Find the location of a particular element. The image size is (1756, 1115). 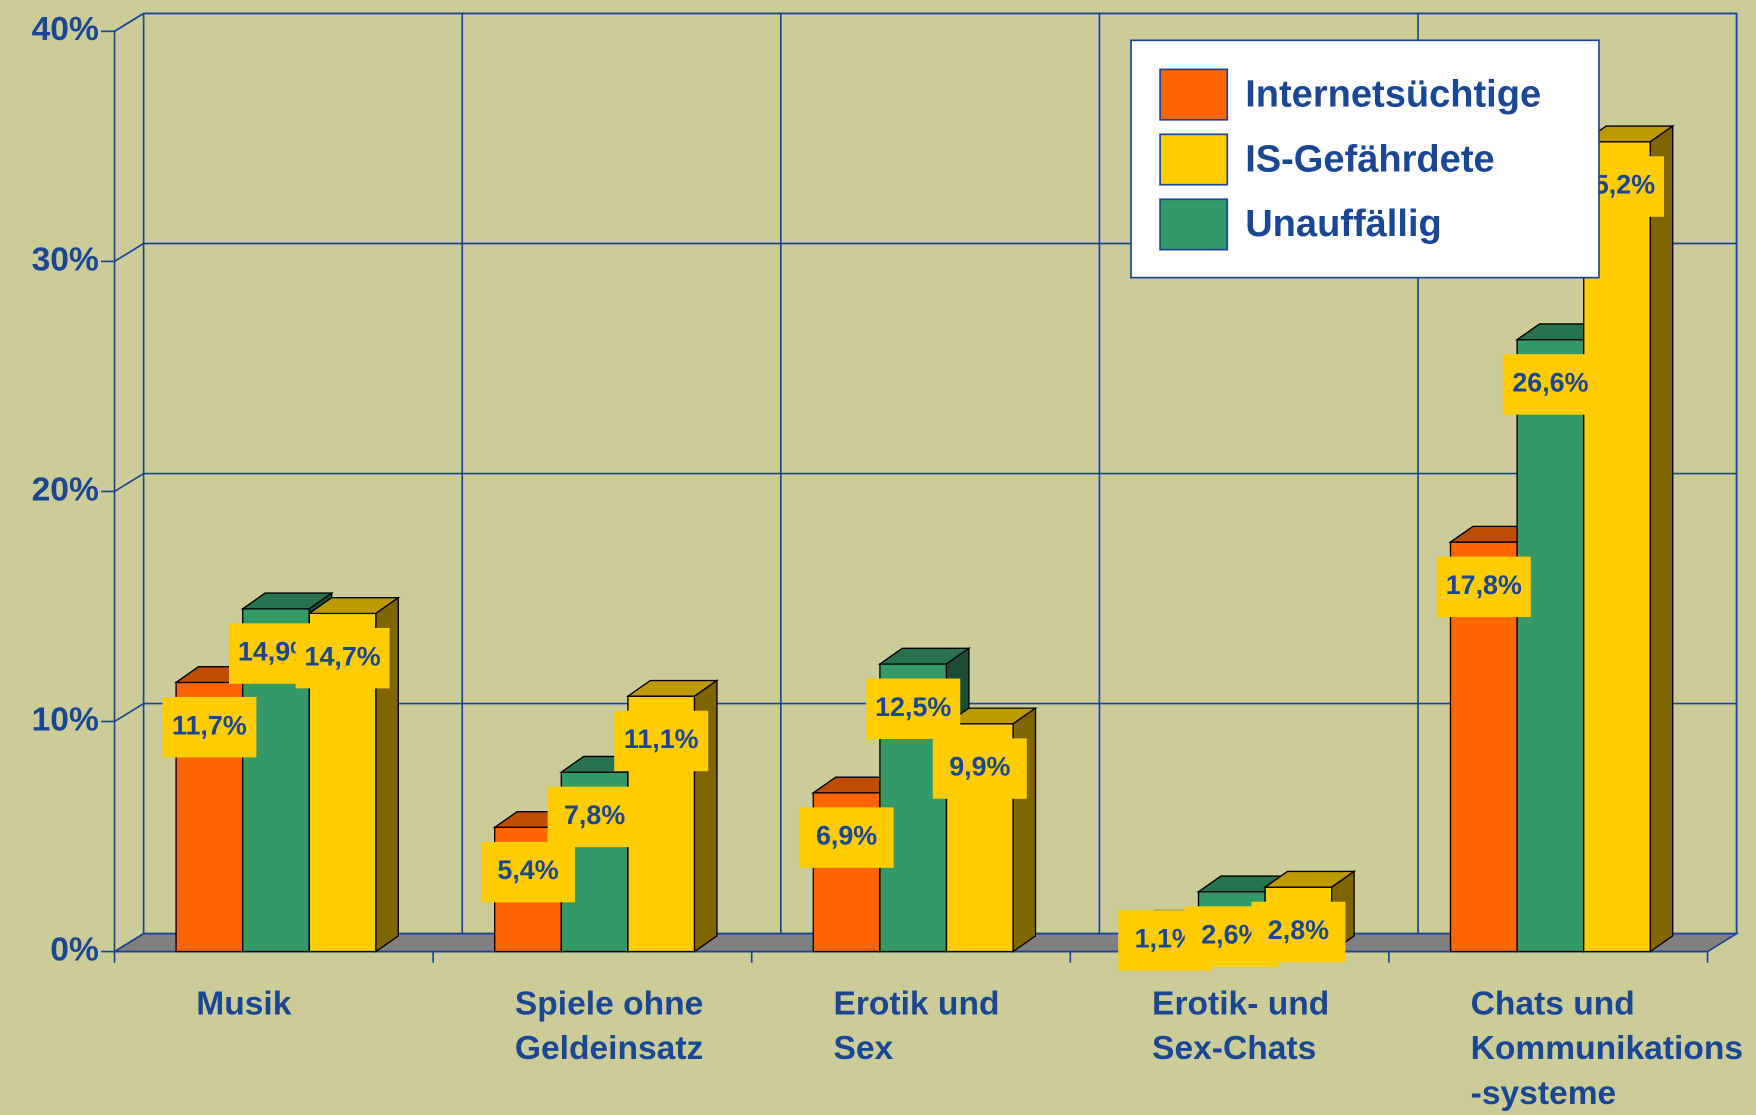

value-label: 17,8% is located at coordinates (1484, 585).